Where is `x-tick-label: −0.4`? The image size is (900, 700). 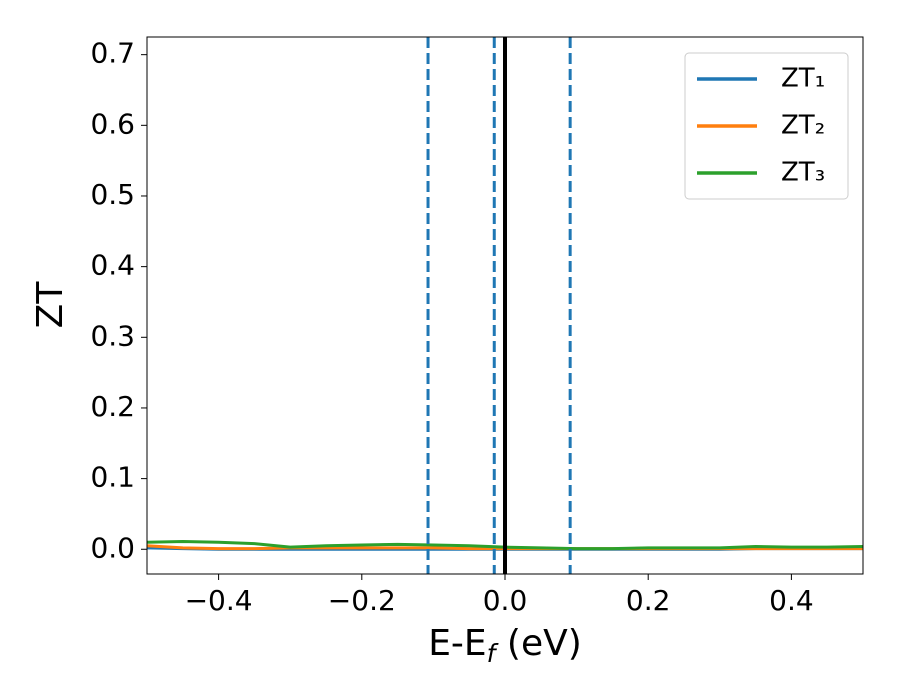
x-tick-label: −0.4 is located at coordinates (219, 600).